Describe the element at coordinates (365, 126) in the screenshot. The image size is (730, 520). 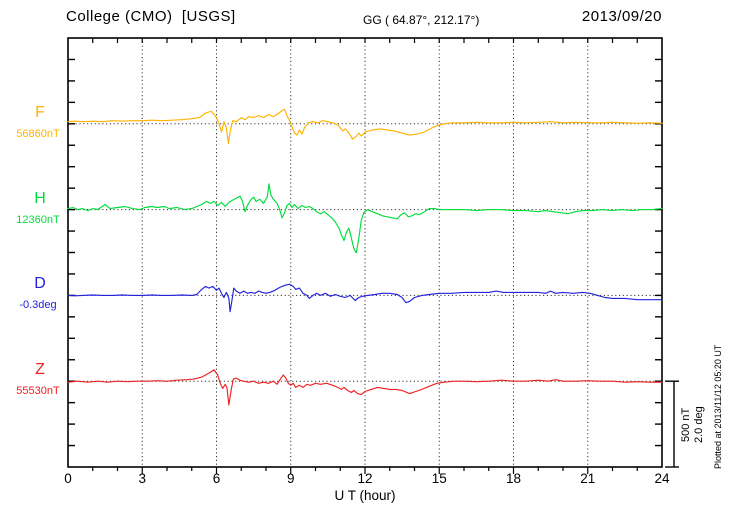
I see `trace-F` at that location.